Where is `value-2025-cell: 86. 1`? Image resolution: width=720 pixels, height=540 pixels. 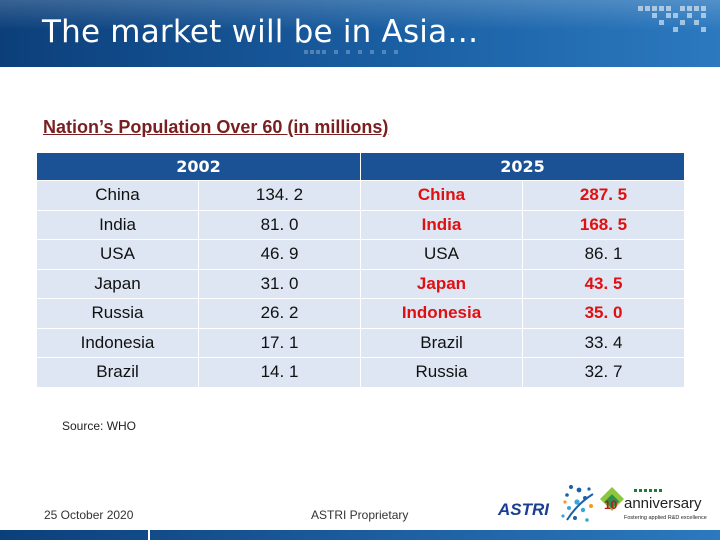 value-2025-cell: 86. 1 is located at coordinates (603, 254).